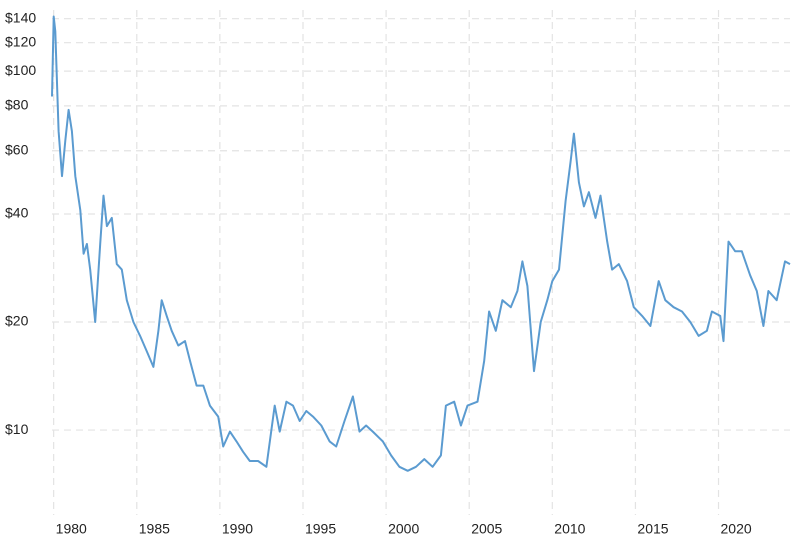 The image size is (798, 540). Describe the element at coordinates (17, 321) in the screenshot. I see `y-tick-label: $20` at that location.